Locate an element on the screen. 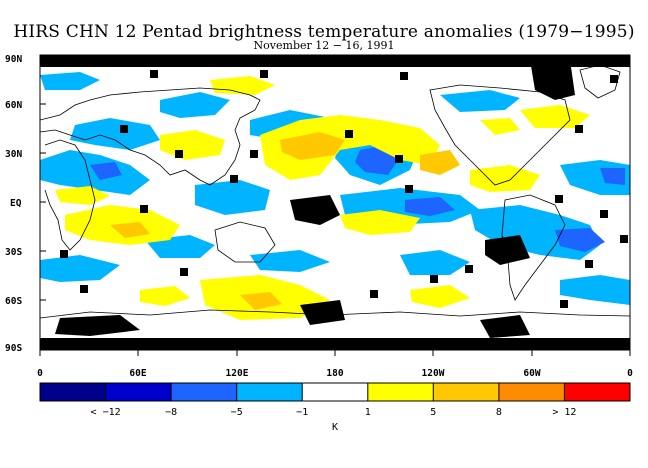  lon-label-180: 180 is located at coordinates (334, 373).